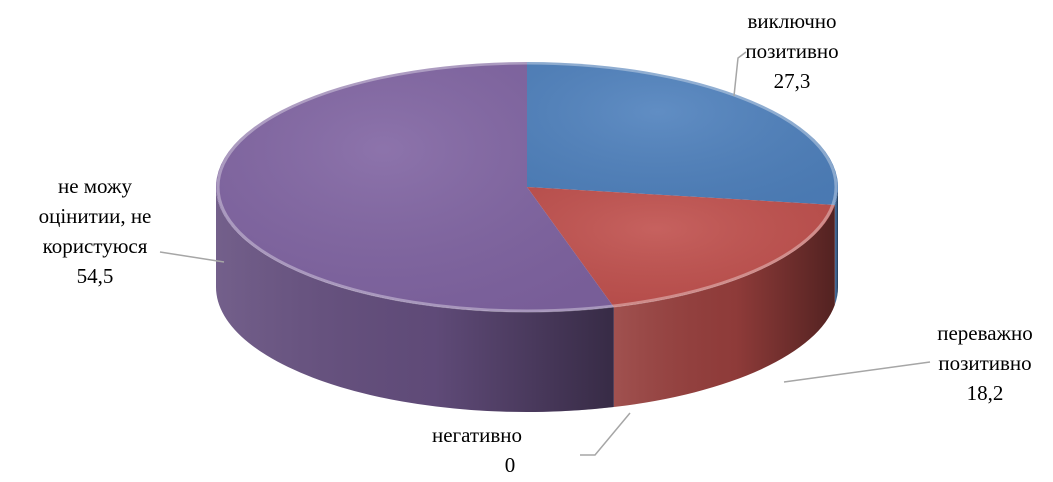 Image resolution: width=1053 pixels, height=482 pixels. I want to click on slice-label-line-0-1: позитивно, so click(791, 51).